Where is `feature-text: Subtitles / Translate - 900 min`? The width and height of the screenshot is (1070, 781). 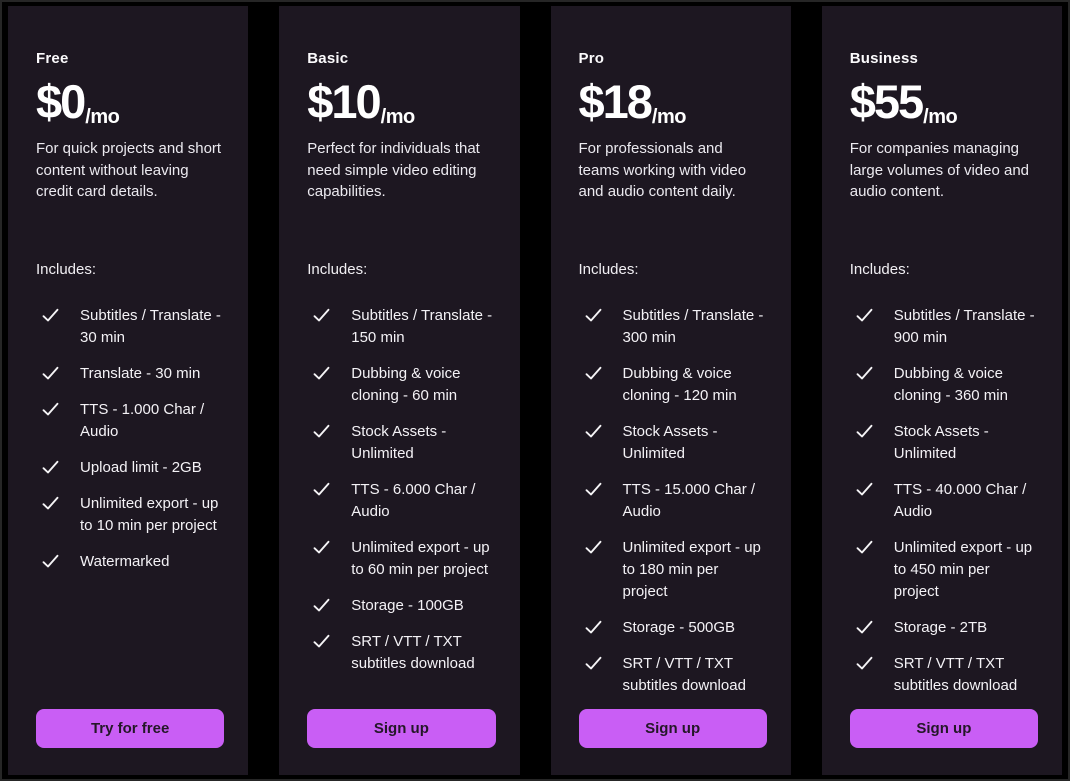 feature-text: Subtitles / Translate - 900 min is located at coordinates (964, 326).